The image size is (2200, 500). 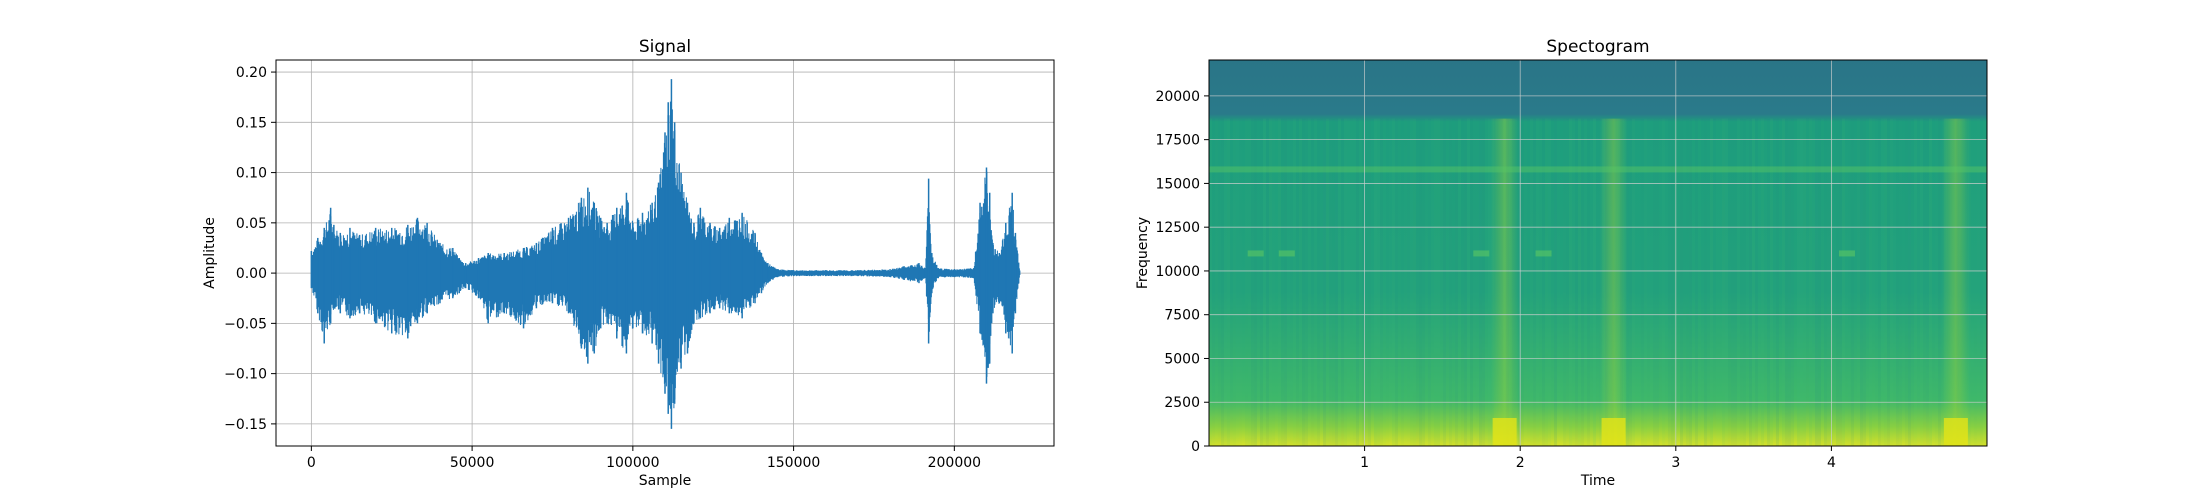 What do you see at coordinates (1195, 447) in the screenshot?
I see `spectrogram-y-tick-label: 0` at bounding box center [1195, 447].